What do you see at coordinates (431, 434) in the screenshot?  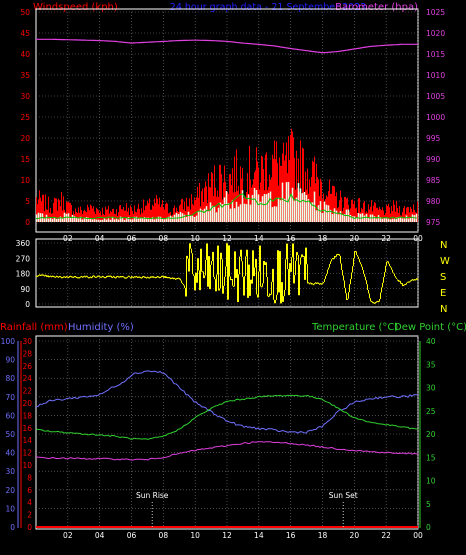 I see `temperature-ytick-label-20: 20` at bounding box center [431, 434].